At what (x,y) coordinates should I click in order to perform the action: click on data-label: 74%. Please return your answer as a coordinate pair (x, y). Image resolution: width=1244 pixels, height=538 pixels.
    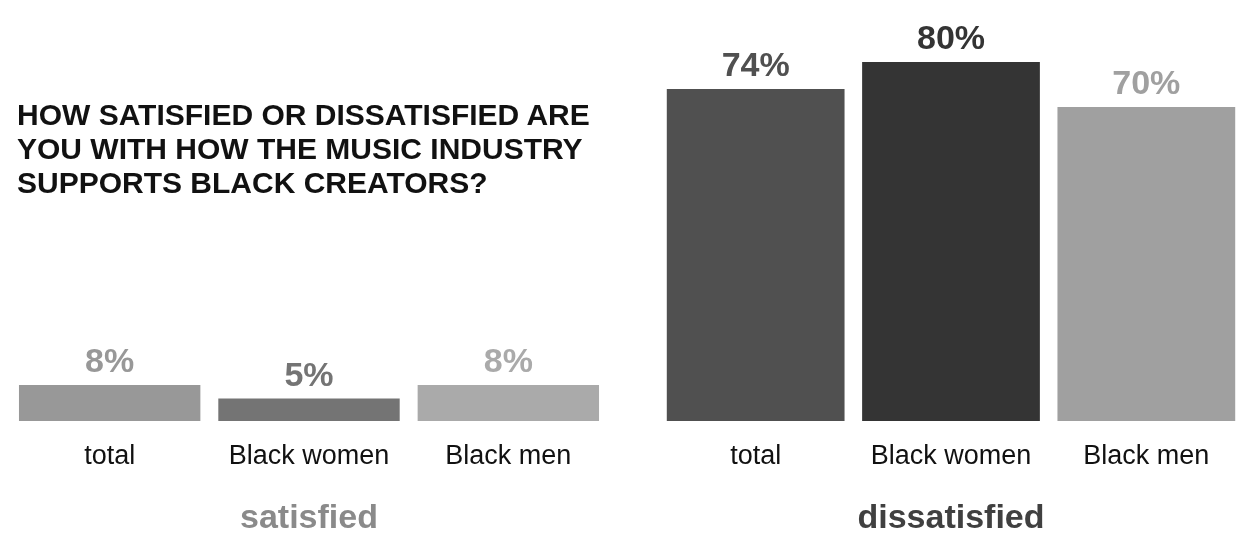
    Looking at the image, I should click on (755, 63).